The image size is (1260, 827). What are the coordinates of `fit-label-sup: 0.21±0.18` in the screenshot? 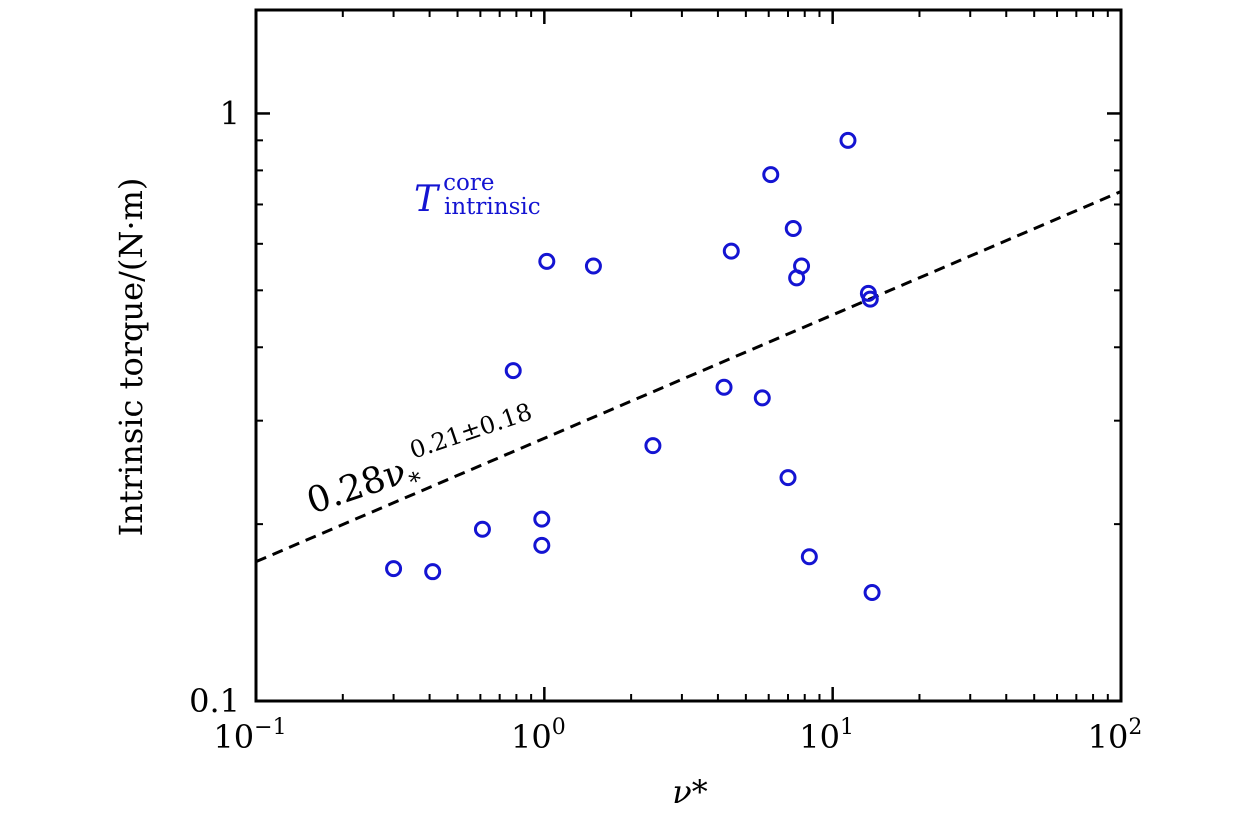 It's located at (470, 430).